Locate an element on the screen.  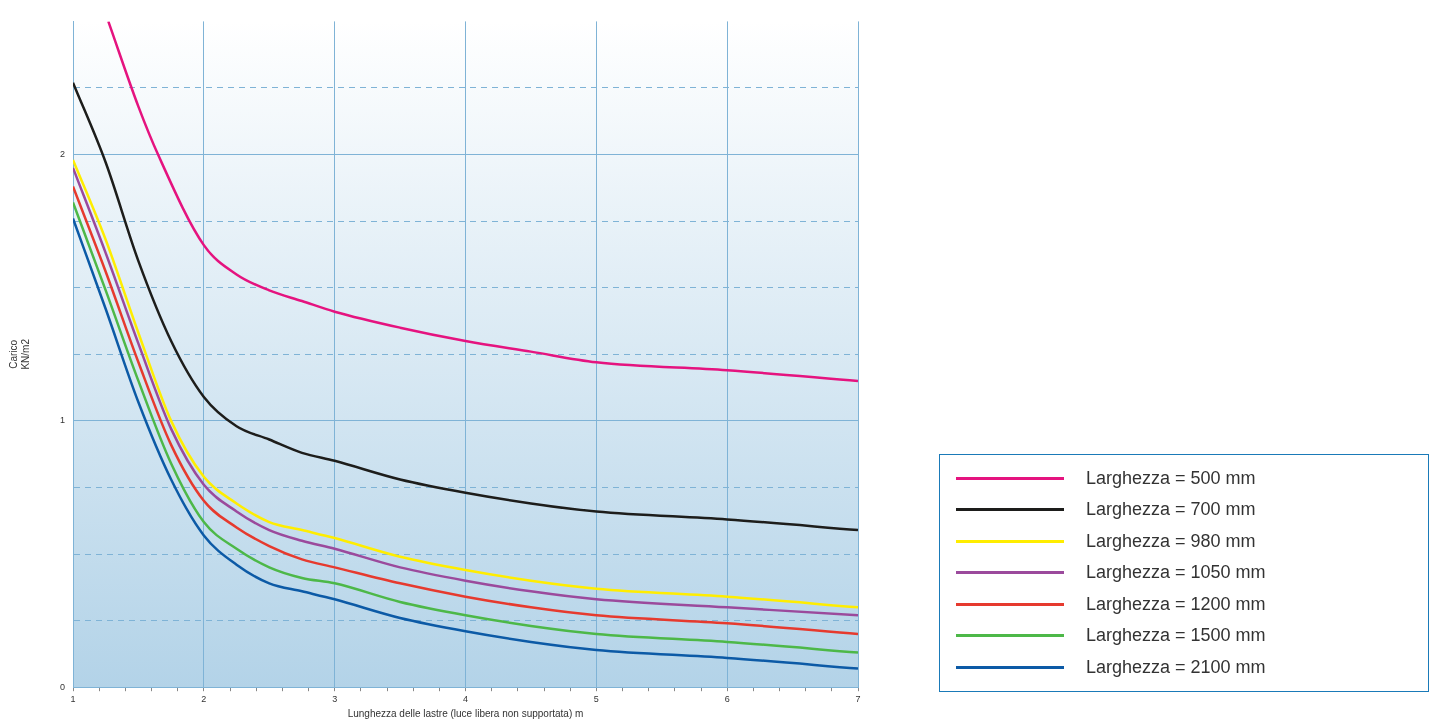
text: Larghezza = 1200 mm is located at coordinates (1176, 604).